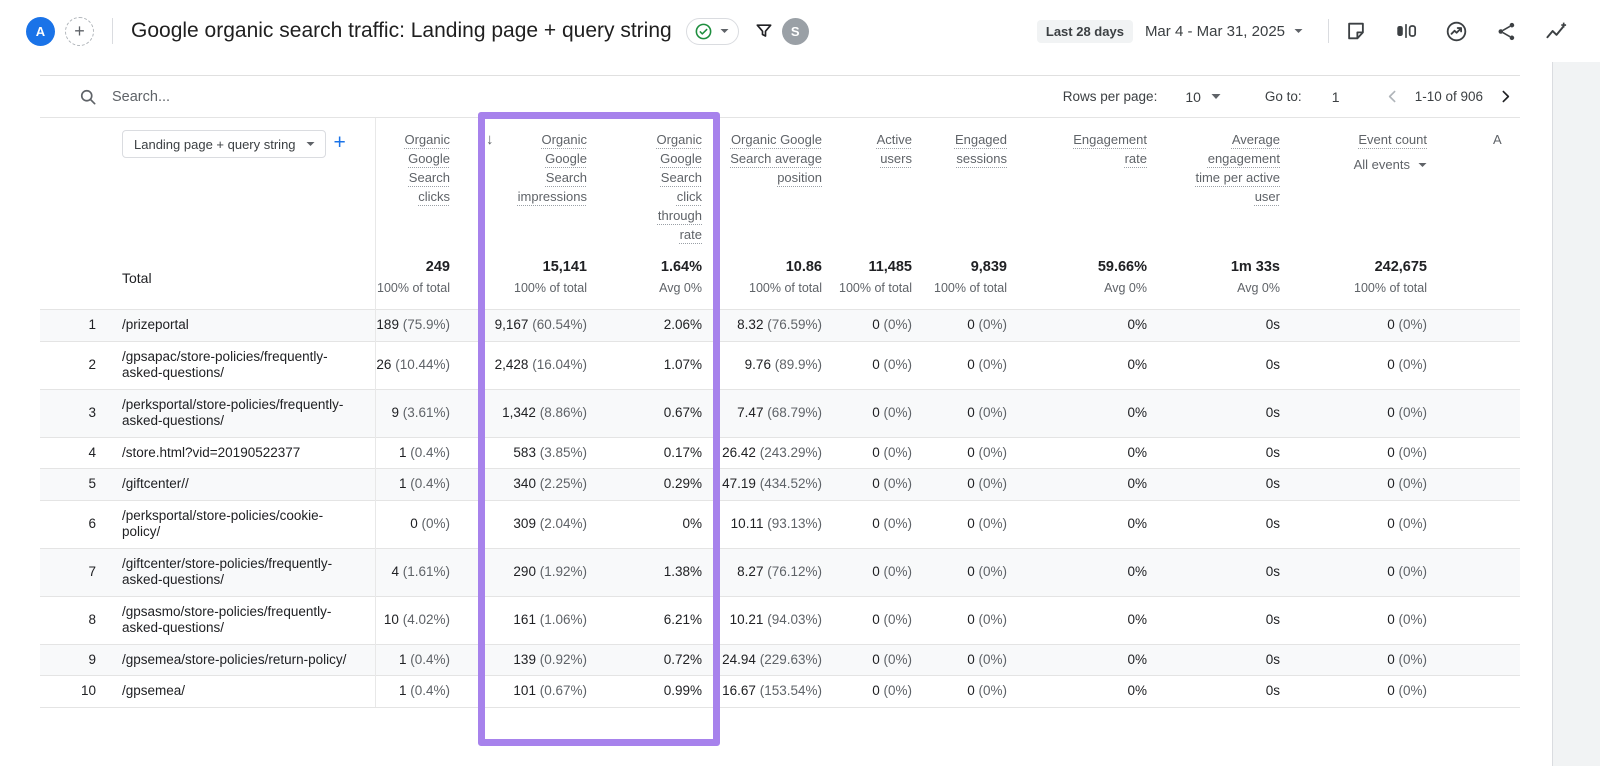 The width and height of the screenshot is (1600, 766). I want to click on filter-icon, so click(764, 31).